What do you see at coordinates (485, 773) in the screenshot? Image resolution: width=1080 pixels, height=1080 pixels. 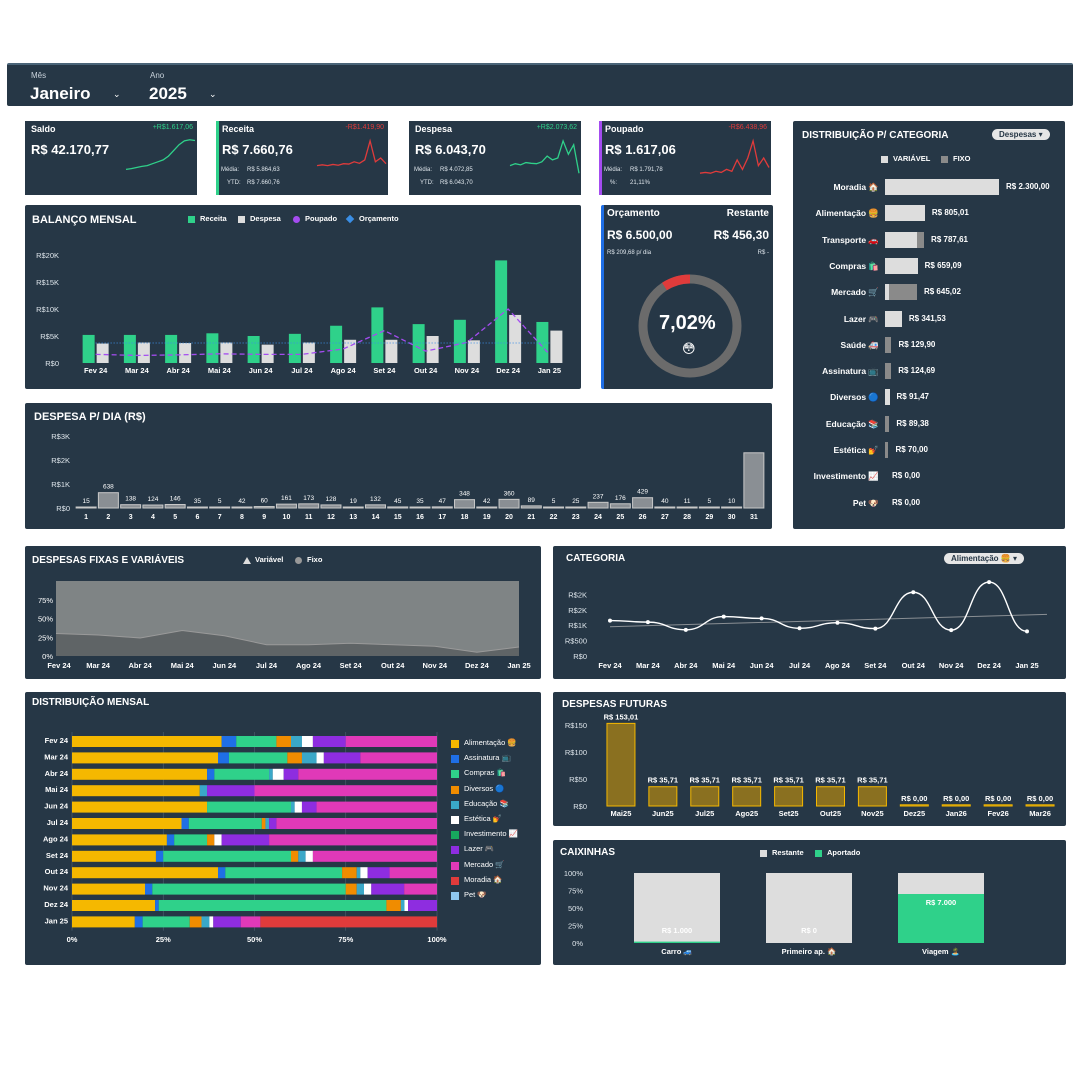 I see `legend-label: Compras 🛍️` at bounding box center [485, 773].